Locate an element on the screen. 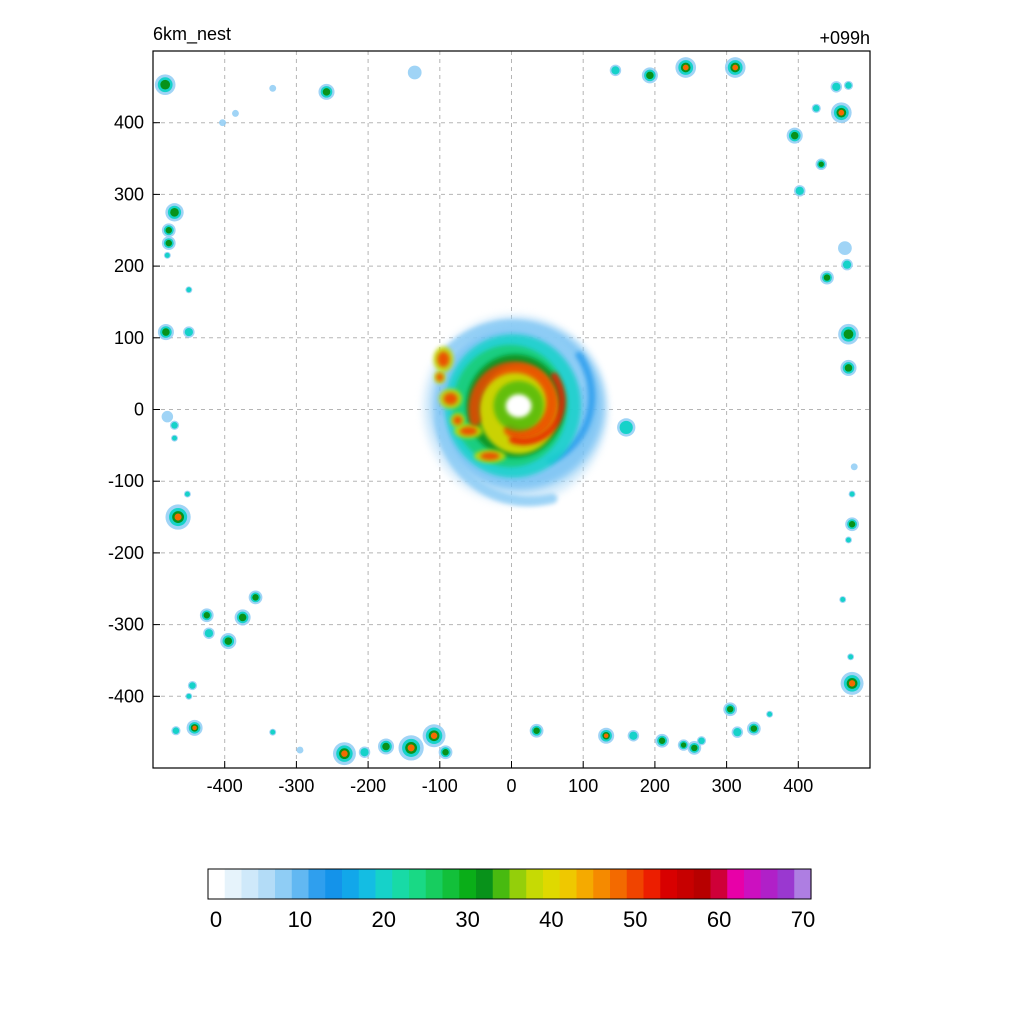 The image size is (1024, 1024). colorbar-frame is located at coordinates (509, 884).